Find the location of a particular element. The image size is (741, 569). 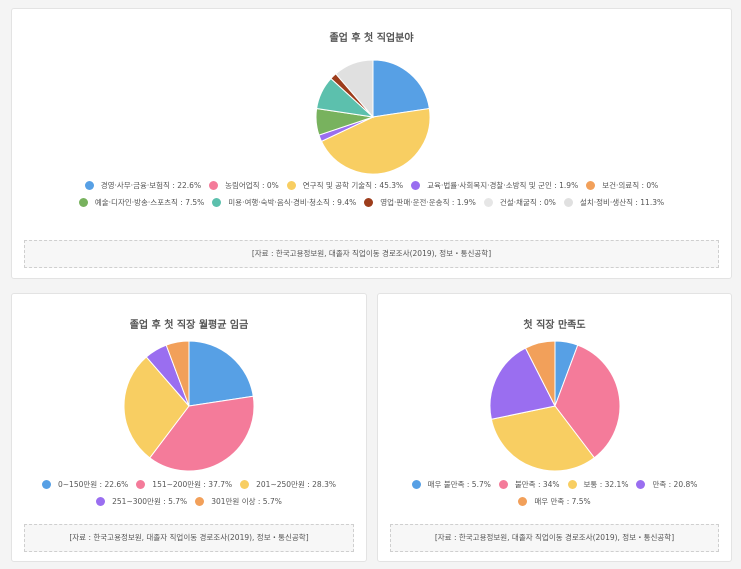

legend-label: 만족 : 20.8% is located at coordinates (675, 484).